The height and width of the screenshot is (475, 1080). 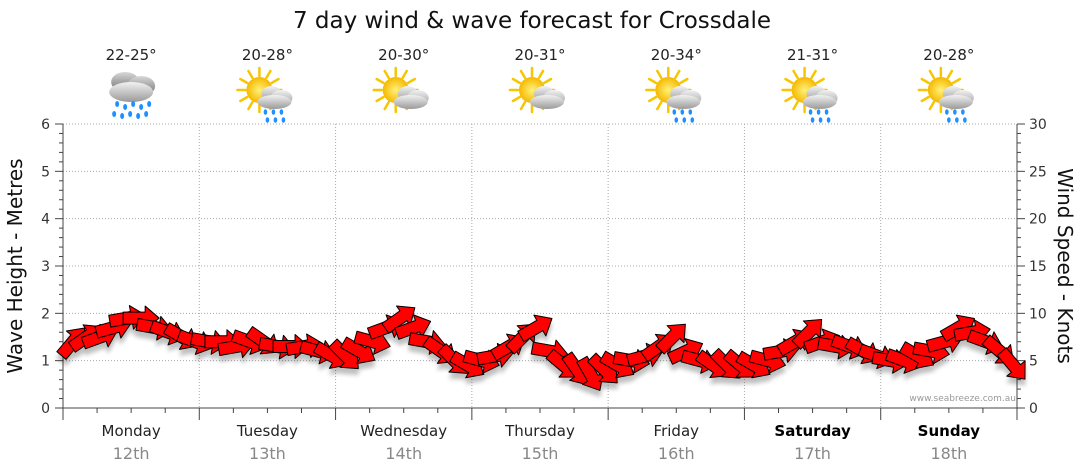 I want to click on left-tick-label: 4, so click(x=45, y=220).